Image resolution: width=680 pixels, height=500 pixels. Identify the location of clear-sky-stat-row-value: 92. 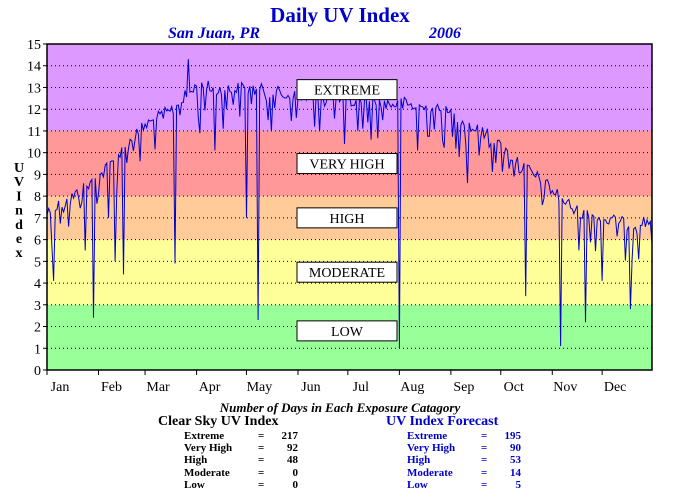
(292, 448).